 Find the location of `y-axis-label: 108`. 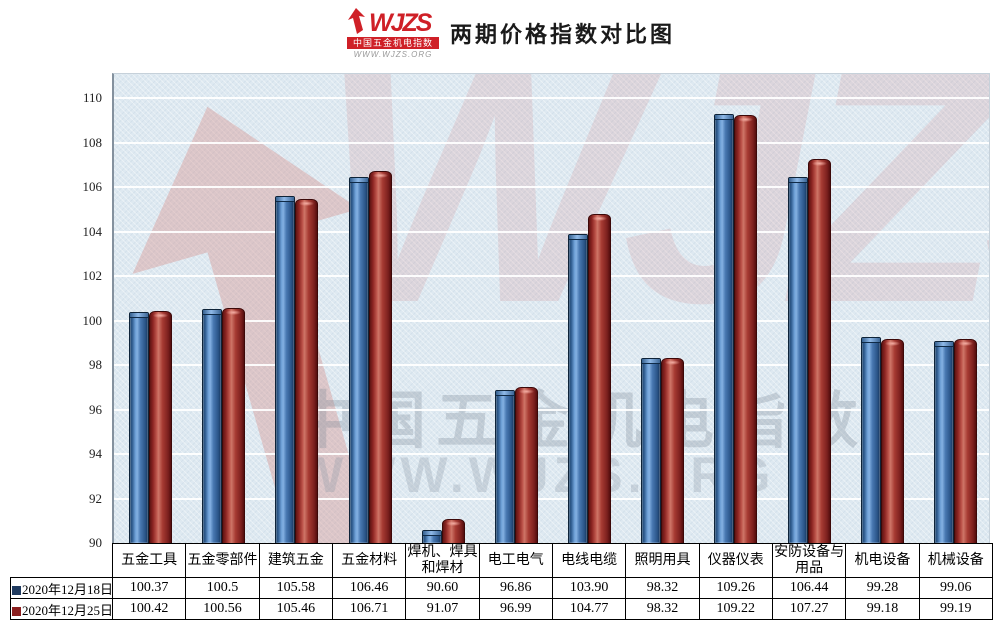

y-axis-label: 108 is located at coordinates (92, 142).